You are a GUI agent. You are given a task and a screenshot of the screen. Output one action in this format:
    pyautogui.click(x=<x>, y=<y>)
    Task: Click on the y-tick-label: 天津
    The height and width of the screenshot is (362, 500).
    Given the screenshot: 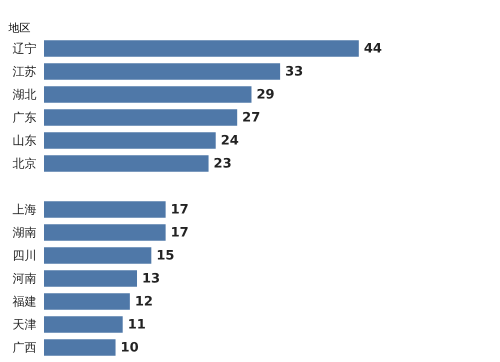 What is the action you would take?
    pyautogui.click(x=24, y=325)
    